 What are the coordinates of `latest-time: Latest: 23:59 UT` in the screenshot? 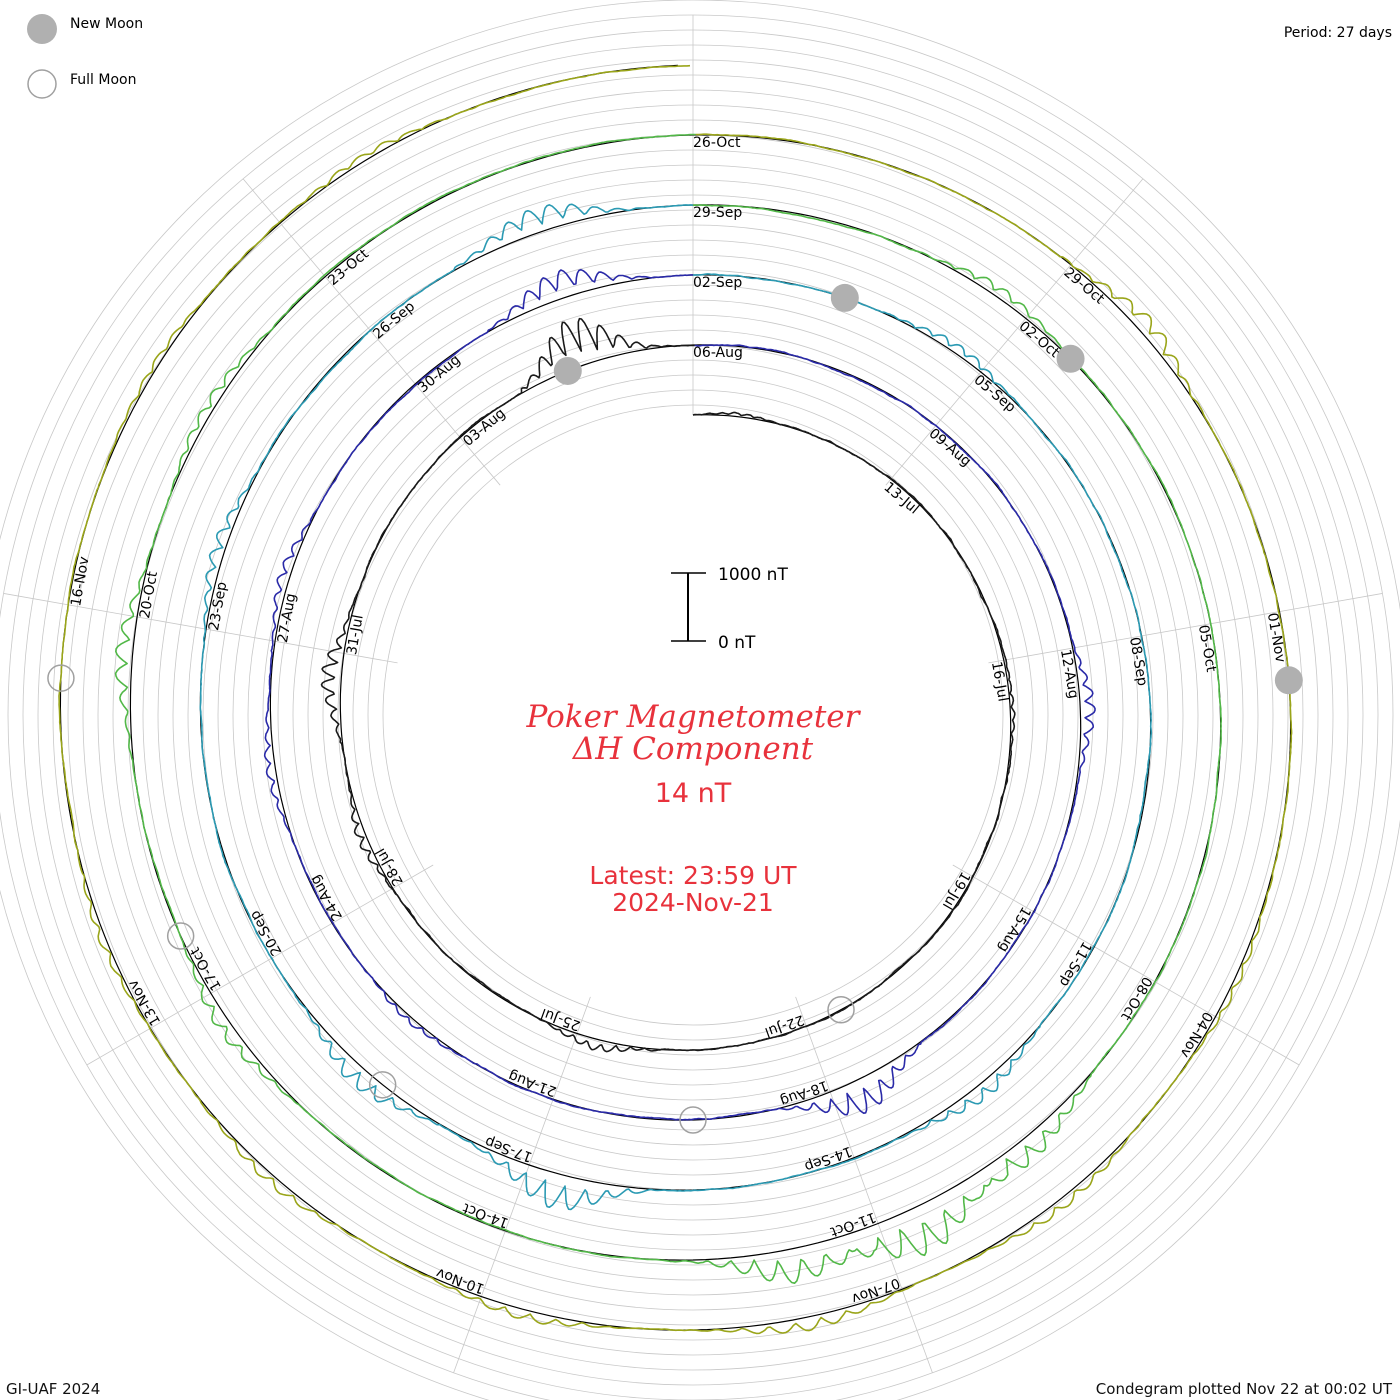 It's located at (693, 875).